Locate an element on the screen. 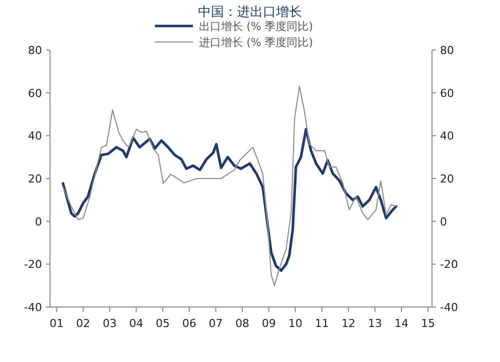 This screenshot has width=500, height=362. legend-label: 出口增长 (% 季度同比) is located at coordinates (256, 26).